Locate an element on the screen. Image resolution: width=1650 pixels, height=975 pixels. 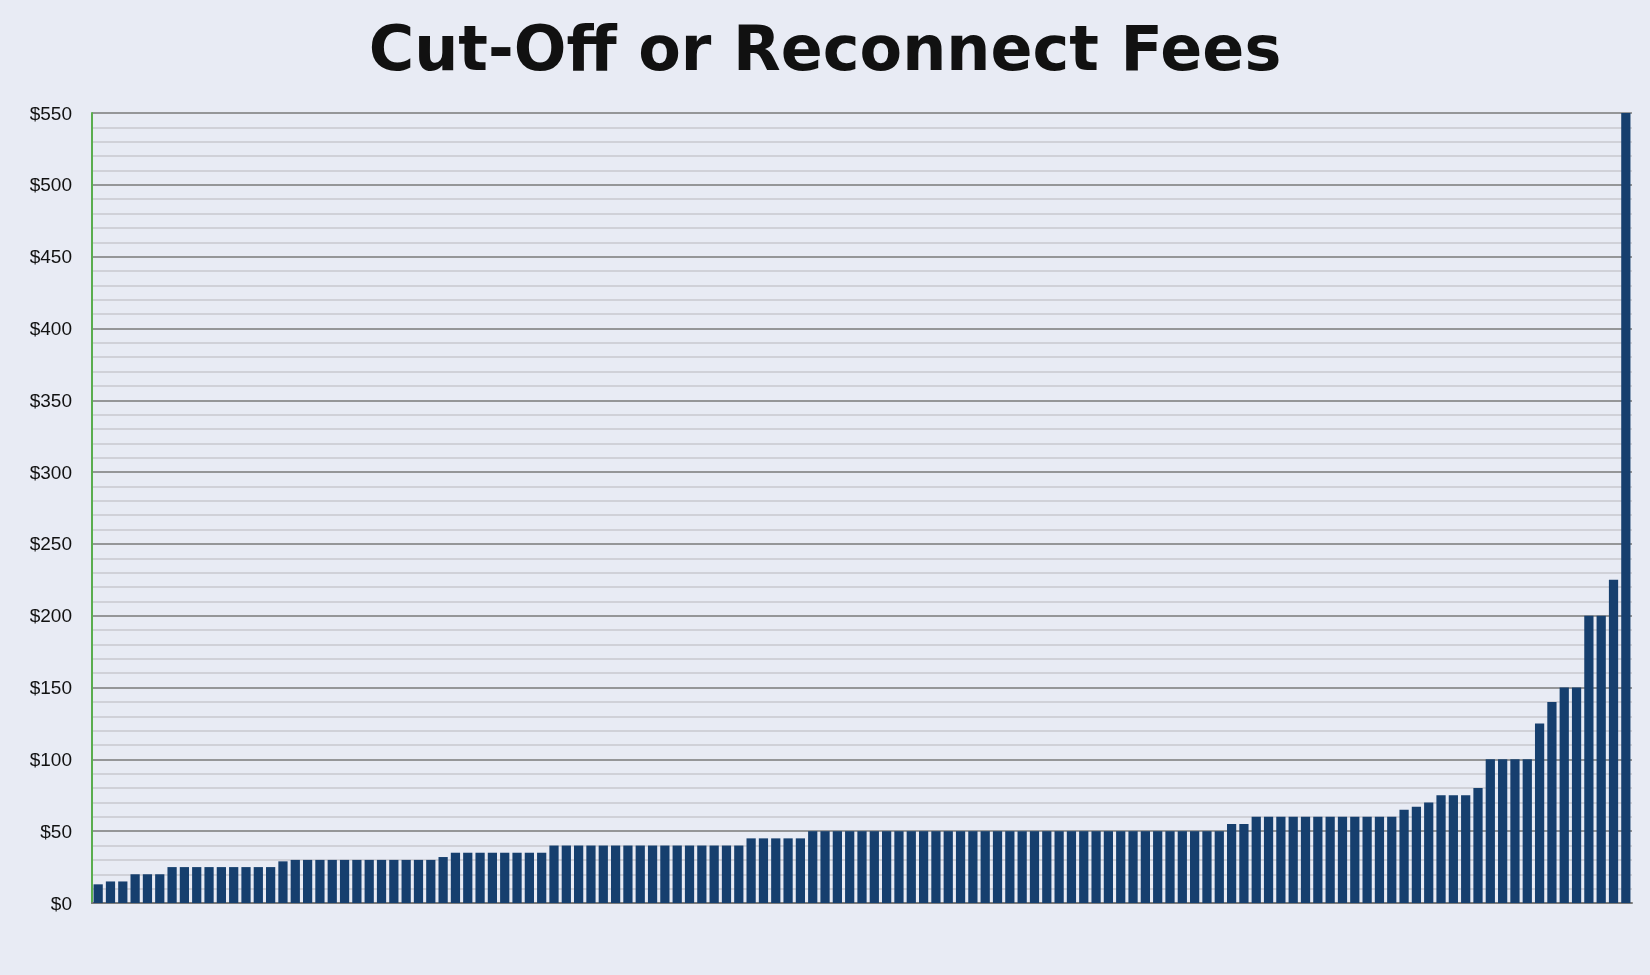
y-tick-label: $0 is located at coordinates (61, 903).